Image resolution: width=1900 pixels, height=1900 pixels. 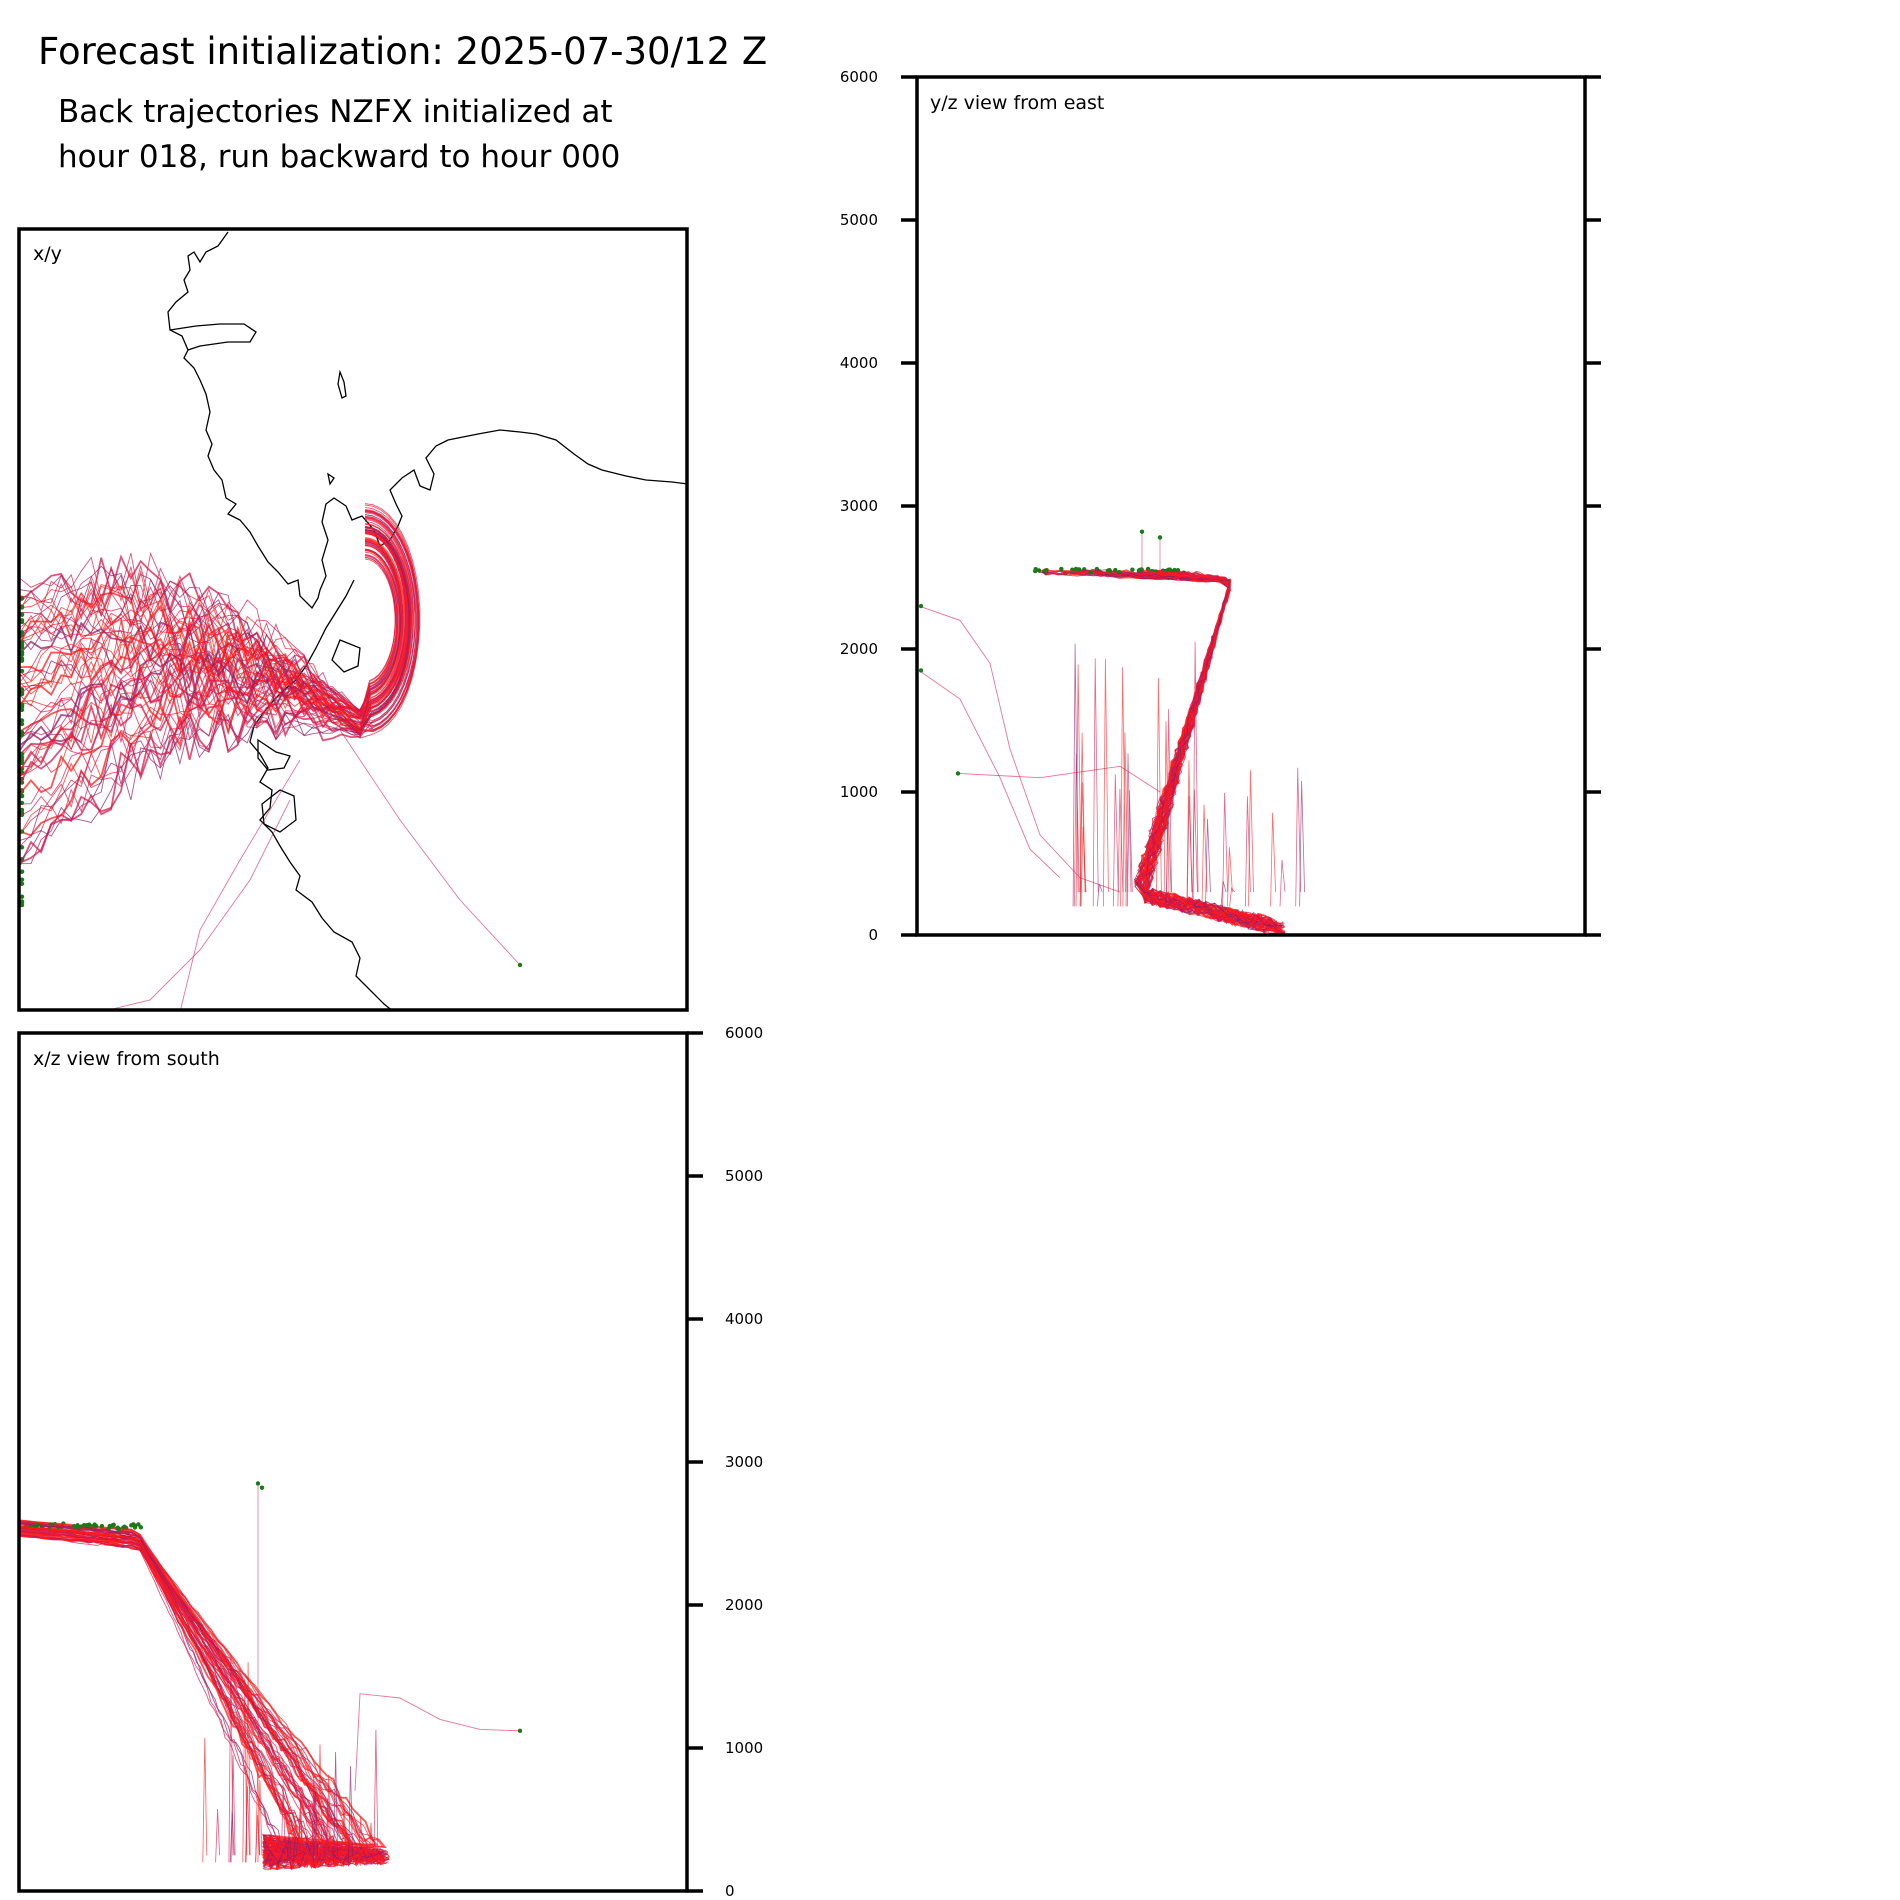 What do you see at coordinates (335, 112) in the screenshot?
I see `subtitle-line-1: Back trajectories NZFX initialized at` at bounding box center [335, 112].